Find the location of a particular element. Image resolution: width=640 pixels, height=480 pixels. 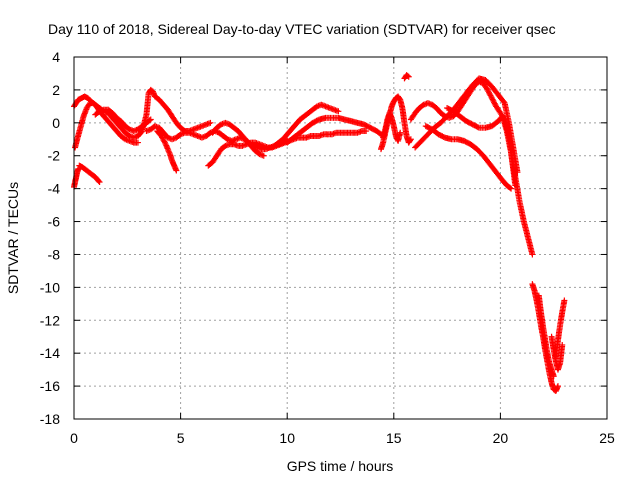

x-axis-label: GPS time / hours is located at coordinates (340, 466).